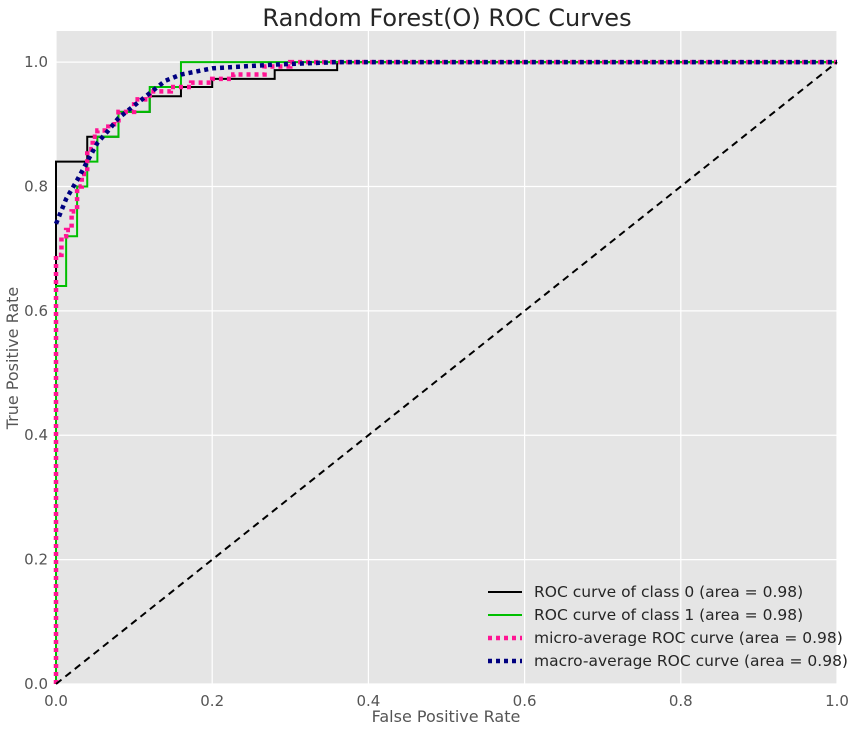 This screenshot has width=854, height=731. What do you see at coordinates (36, 311) in the screenshot?
I see `y-tick-label: 0.6` at bounding box center [36, 311].